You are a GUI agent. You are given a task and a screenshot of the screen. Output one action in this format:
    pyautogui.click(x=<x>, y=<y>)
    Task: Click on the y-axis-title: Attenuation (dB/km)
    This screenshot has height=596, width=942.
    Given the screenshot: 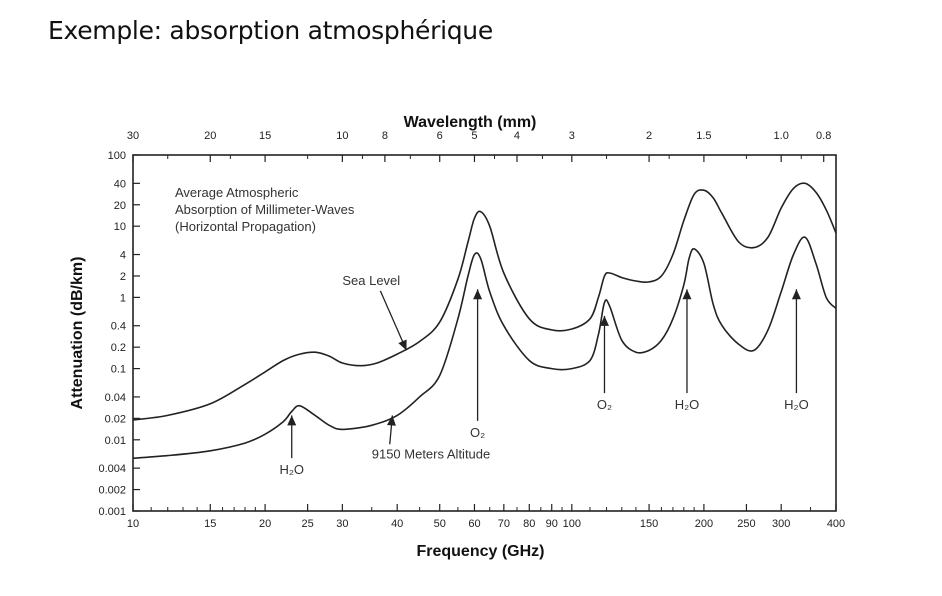 What is the action you would take?
    pyautogui.click(x=77, y=333)
    